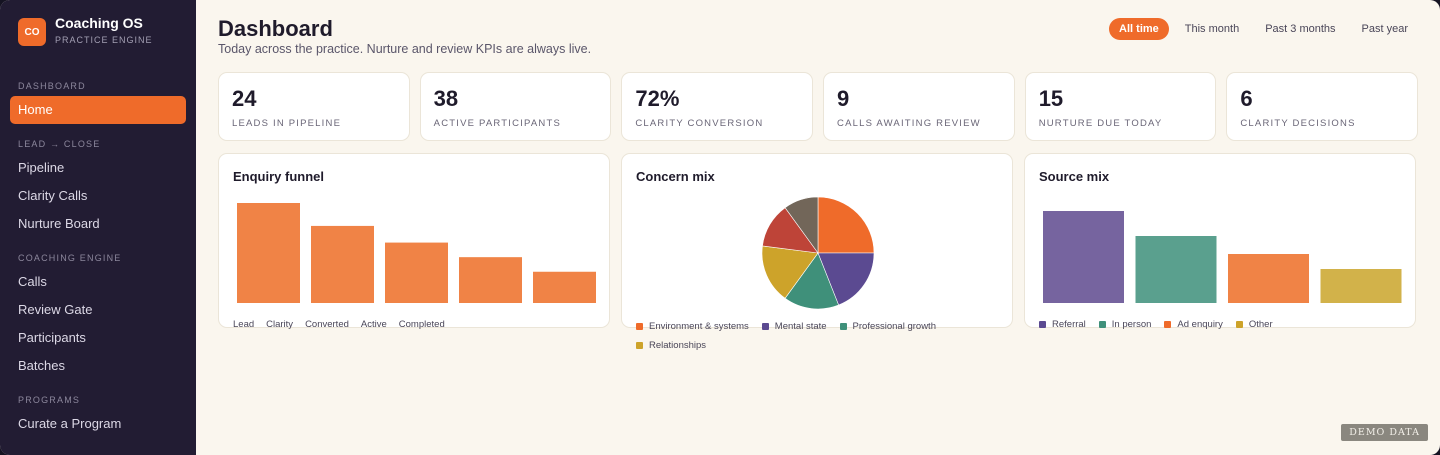 The image size is (1440, 455). What do you see at coordinates (1051, 98) in the screenshot?
I see `kpi-value: 15` at bounding box center [1051, 98].